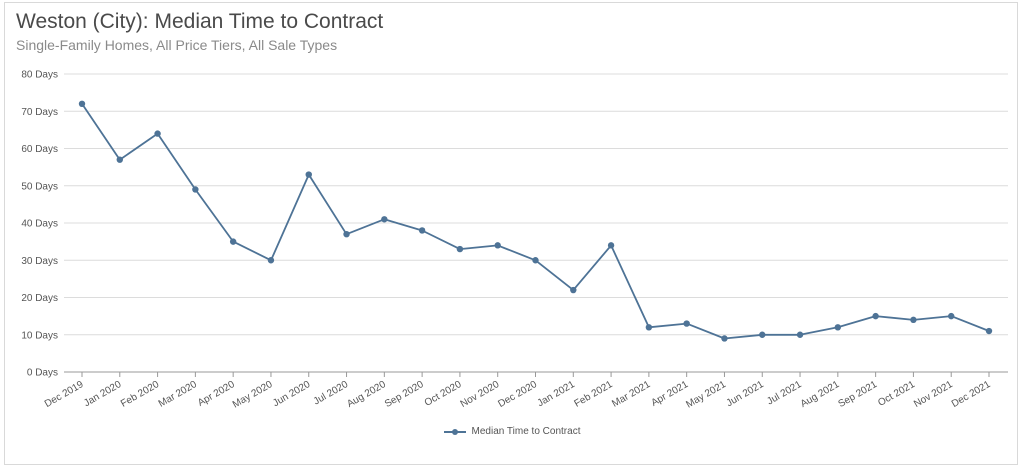 The image size is (1024, 469). I want to click on y-tick-label: 10 Days, so click(39, 335).